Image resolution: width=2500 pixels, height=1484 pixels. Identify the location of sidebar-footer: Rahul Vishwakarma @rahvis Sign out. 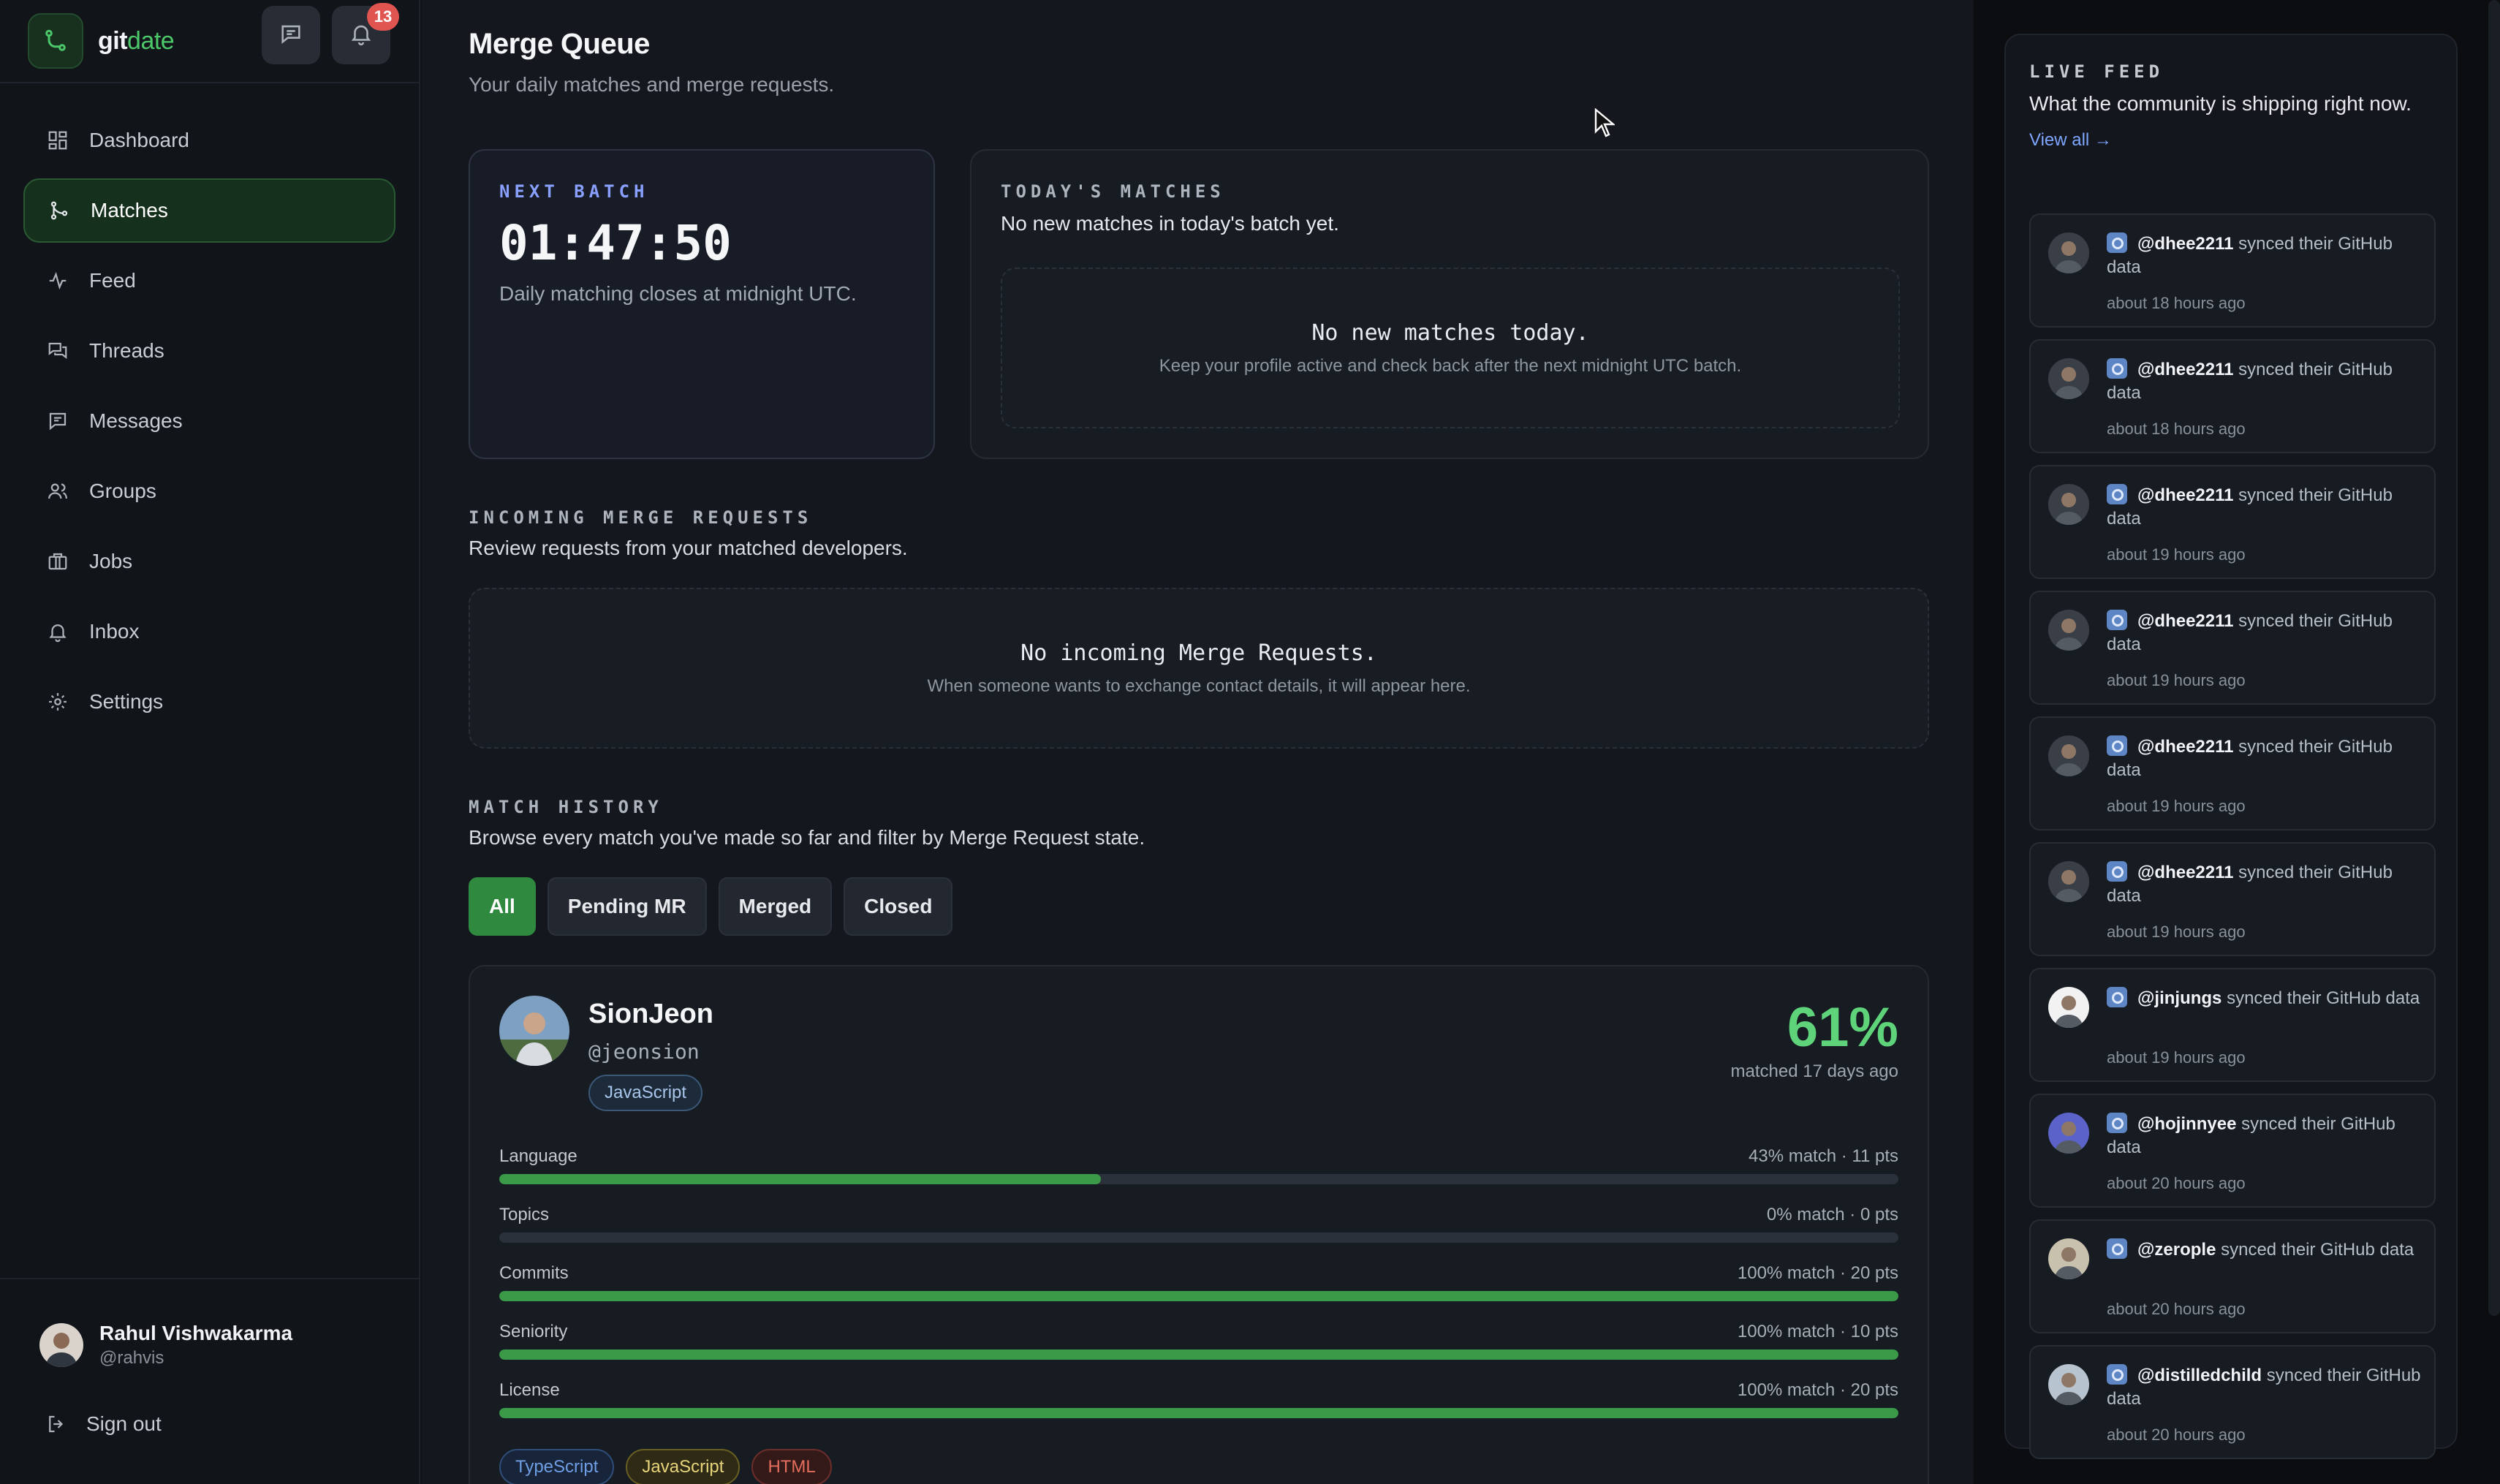
(209, 1381).